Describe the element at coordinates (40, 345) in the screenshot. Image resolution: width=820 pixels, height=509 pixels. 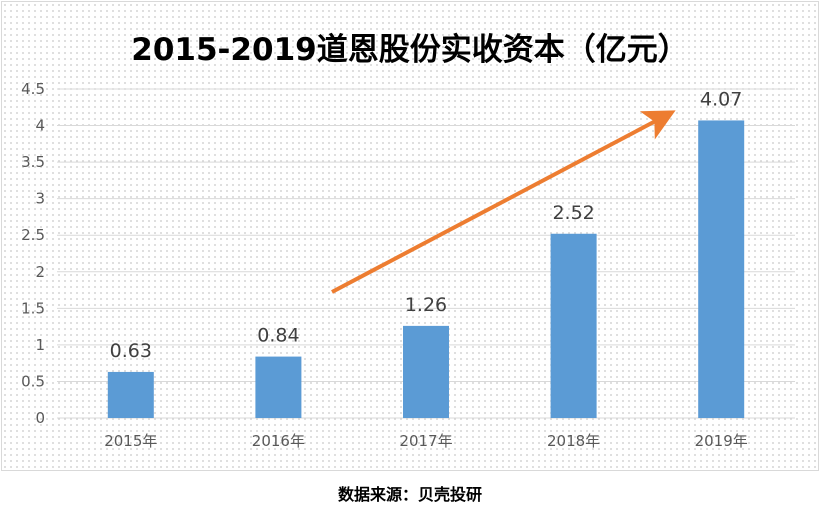
I see `y-tick-label: 1` at that location.